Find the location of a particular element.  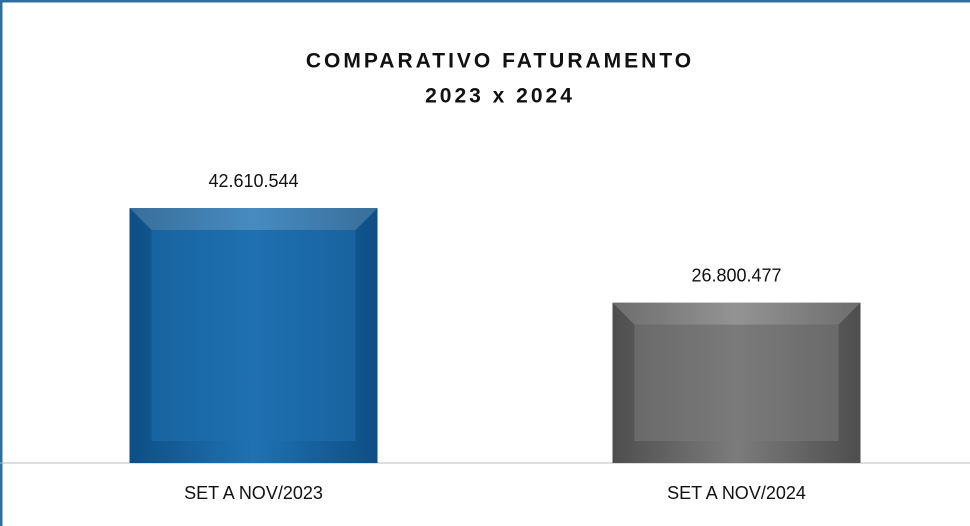

value-label: 26.800.477 is located at coordinates (736, 275).